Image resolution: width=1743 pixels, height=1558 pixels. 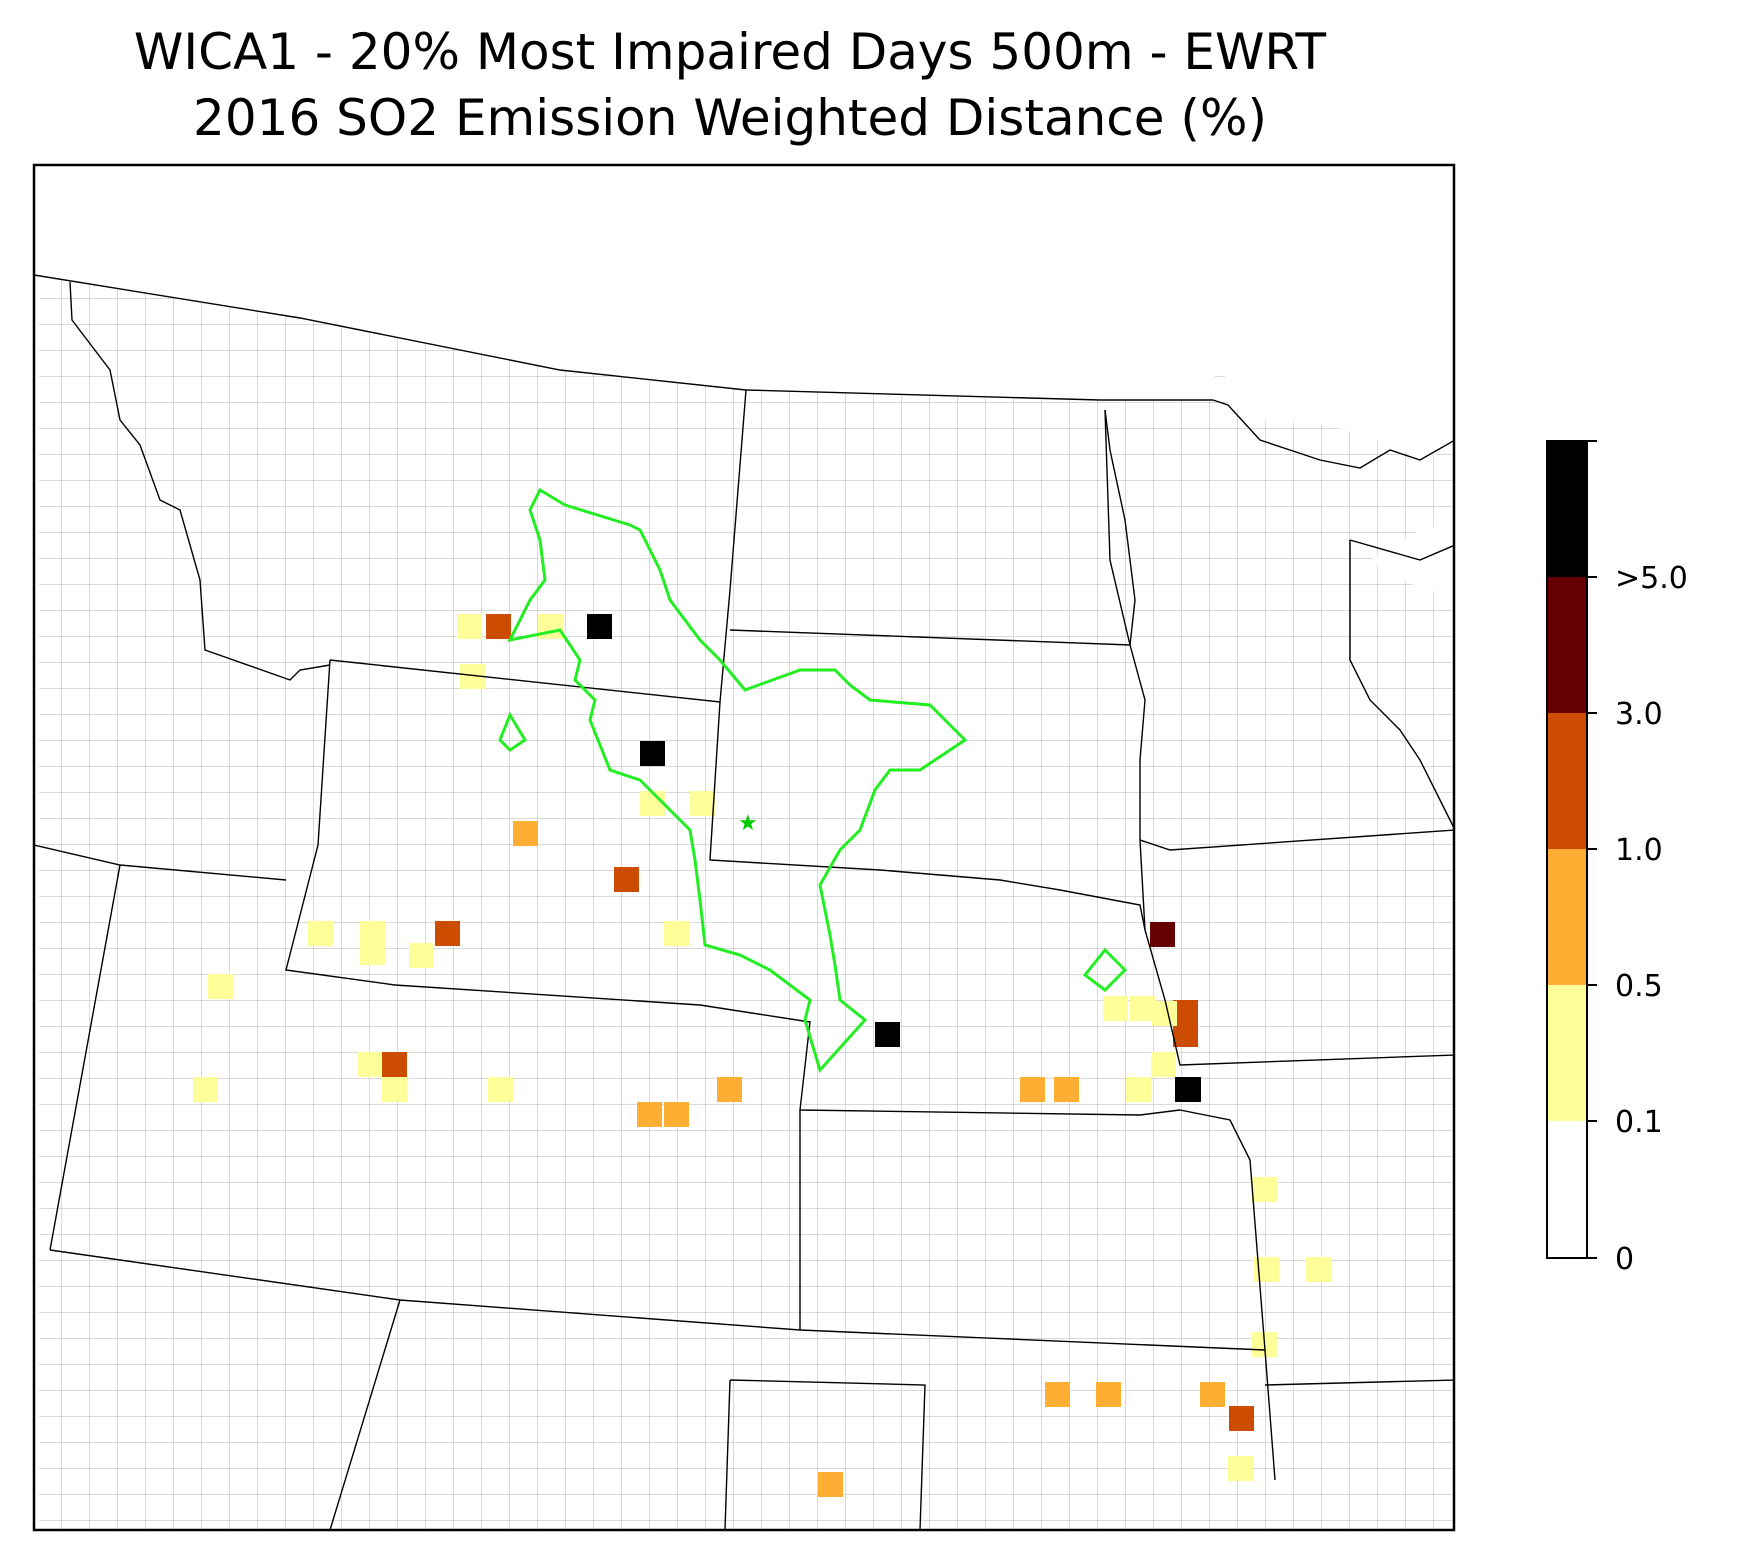 What do you see at coordinates (1624, 1259) in the screenshot?
I see `colorbar-tick-label: 0` at bounding box center [1624, 1259].